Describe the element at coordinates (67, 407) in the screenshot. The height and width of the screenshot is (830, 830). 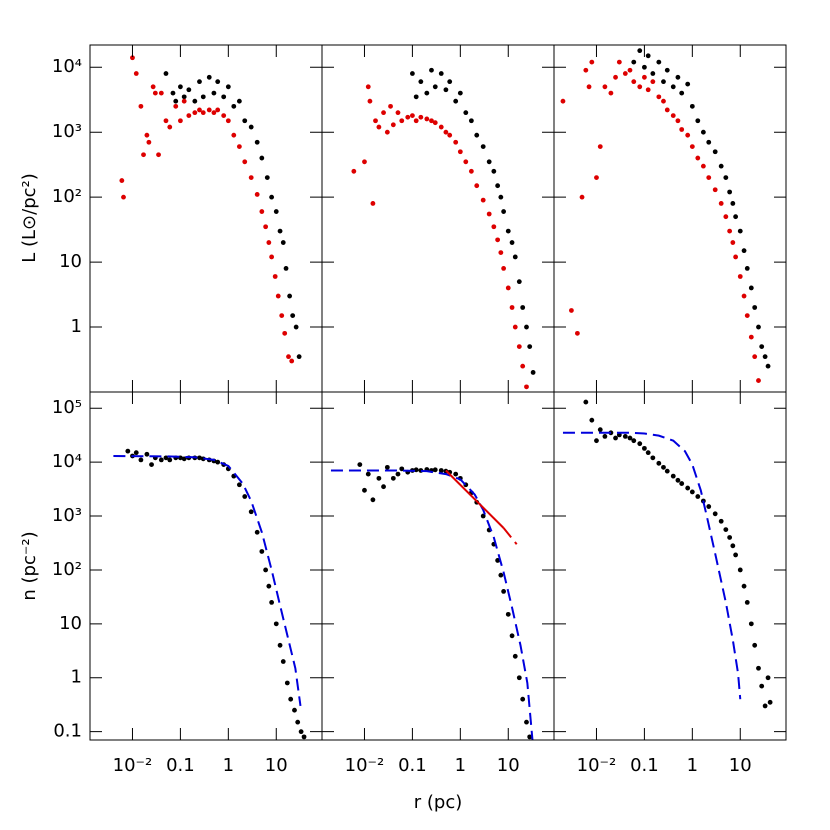
I see `y-tick-label: 10⁵` at that location.